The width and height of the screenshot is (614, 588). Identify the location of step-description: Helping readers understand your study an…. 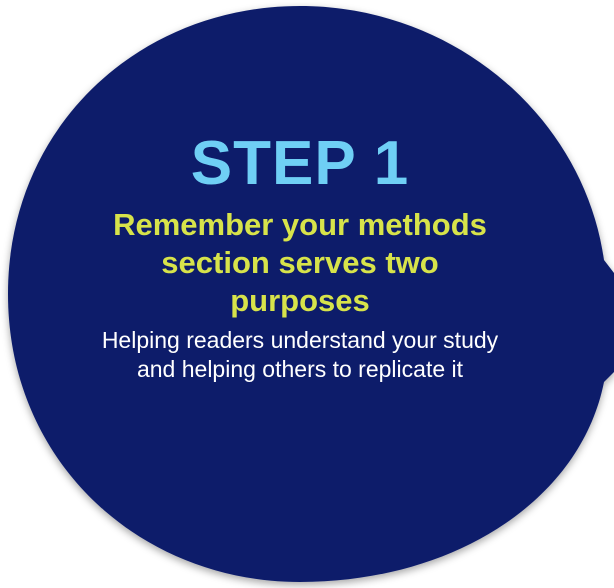
(300, 354).